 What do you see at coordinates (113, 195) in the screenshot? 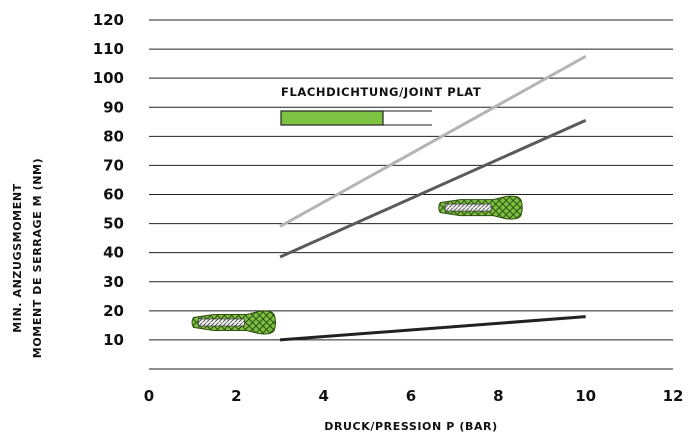
I see `y-tick-label: 60` at bounding box center [113, 195].